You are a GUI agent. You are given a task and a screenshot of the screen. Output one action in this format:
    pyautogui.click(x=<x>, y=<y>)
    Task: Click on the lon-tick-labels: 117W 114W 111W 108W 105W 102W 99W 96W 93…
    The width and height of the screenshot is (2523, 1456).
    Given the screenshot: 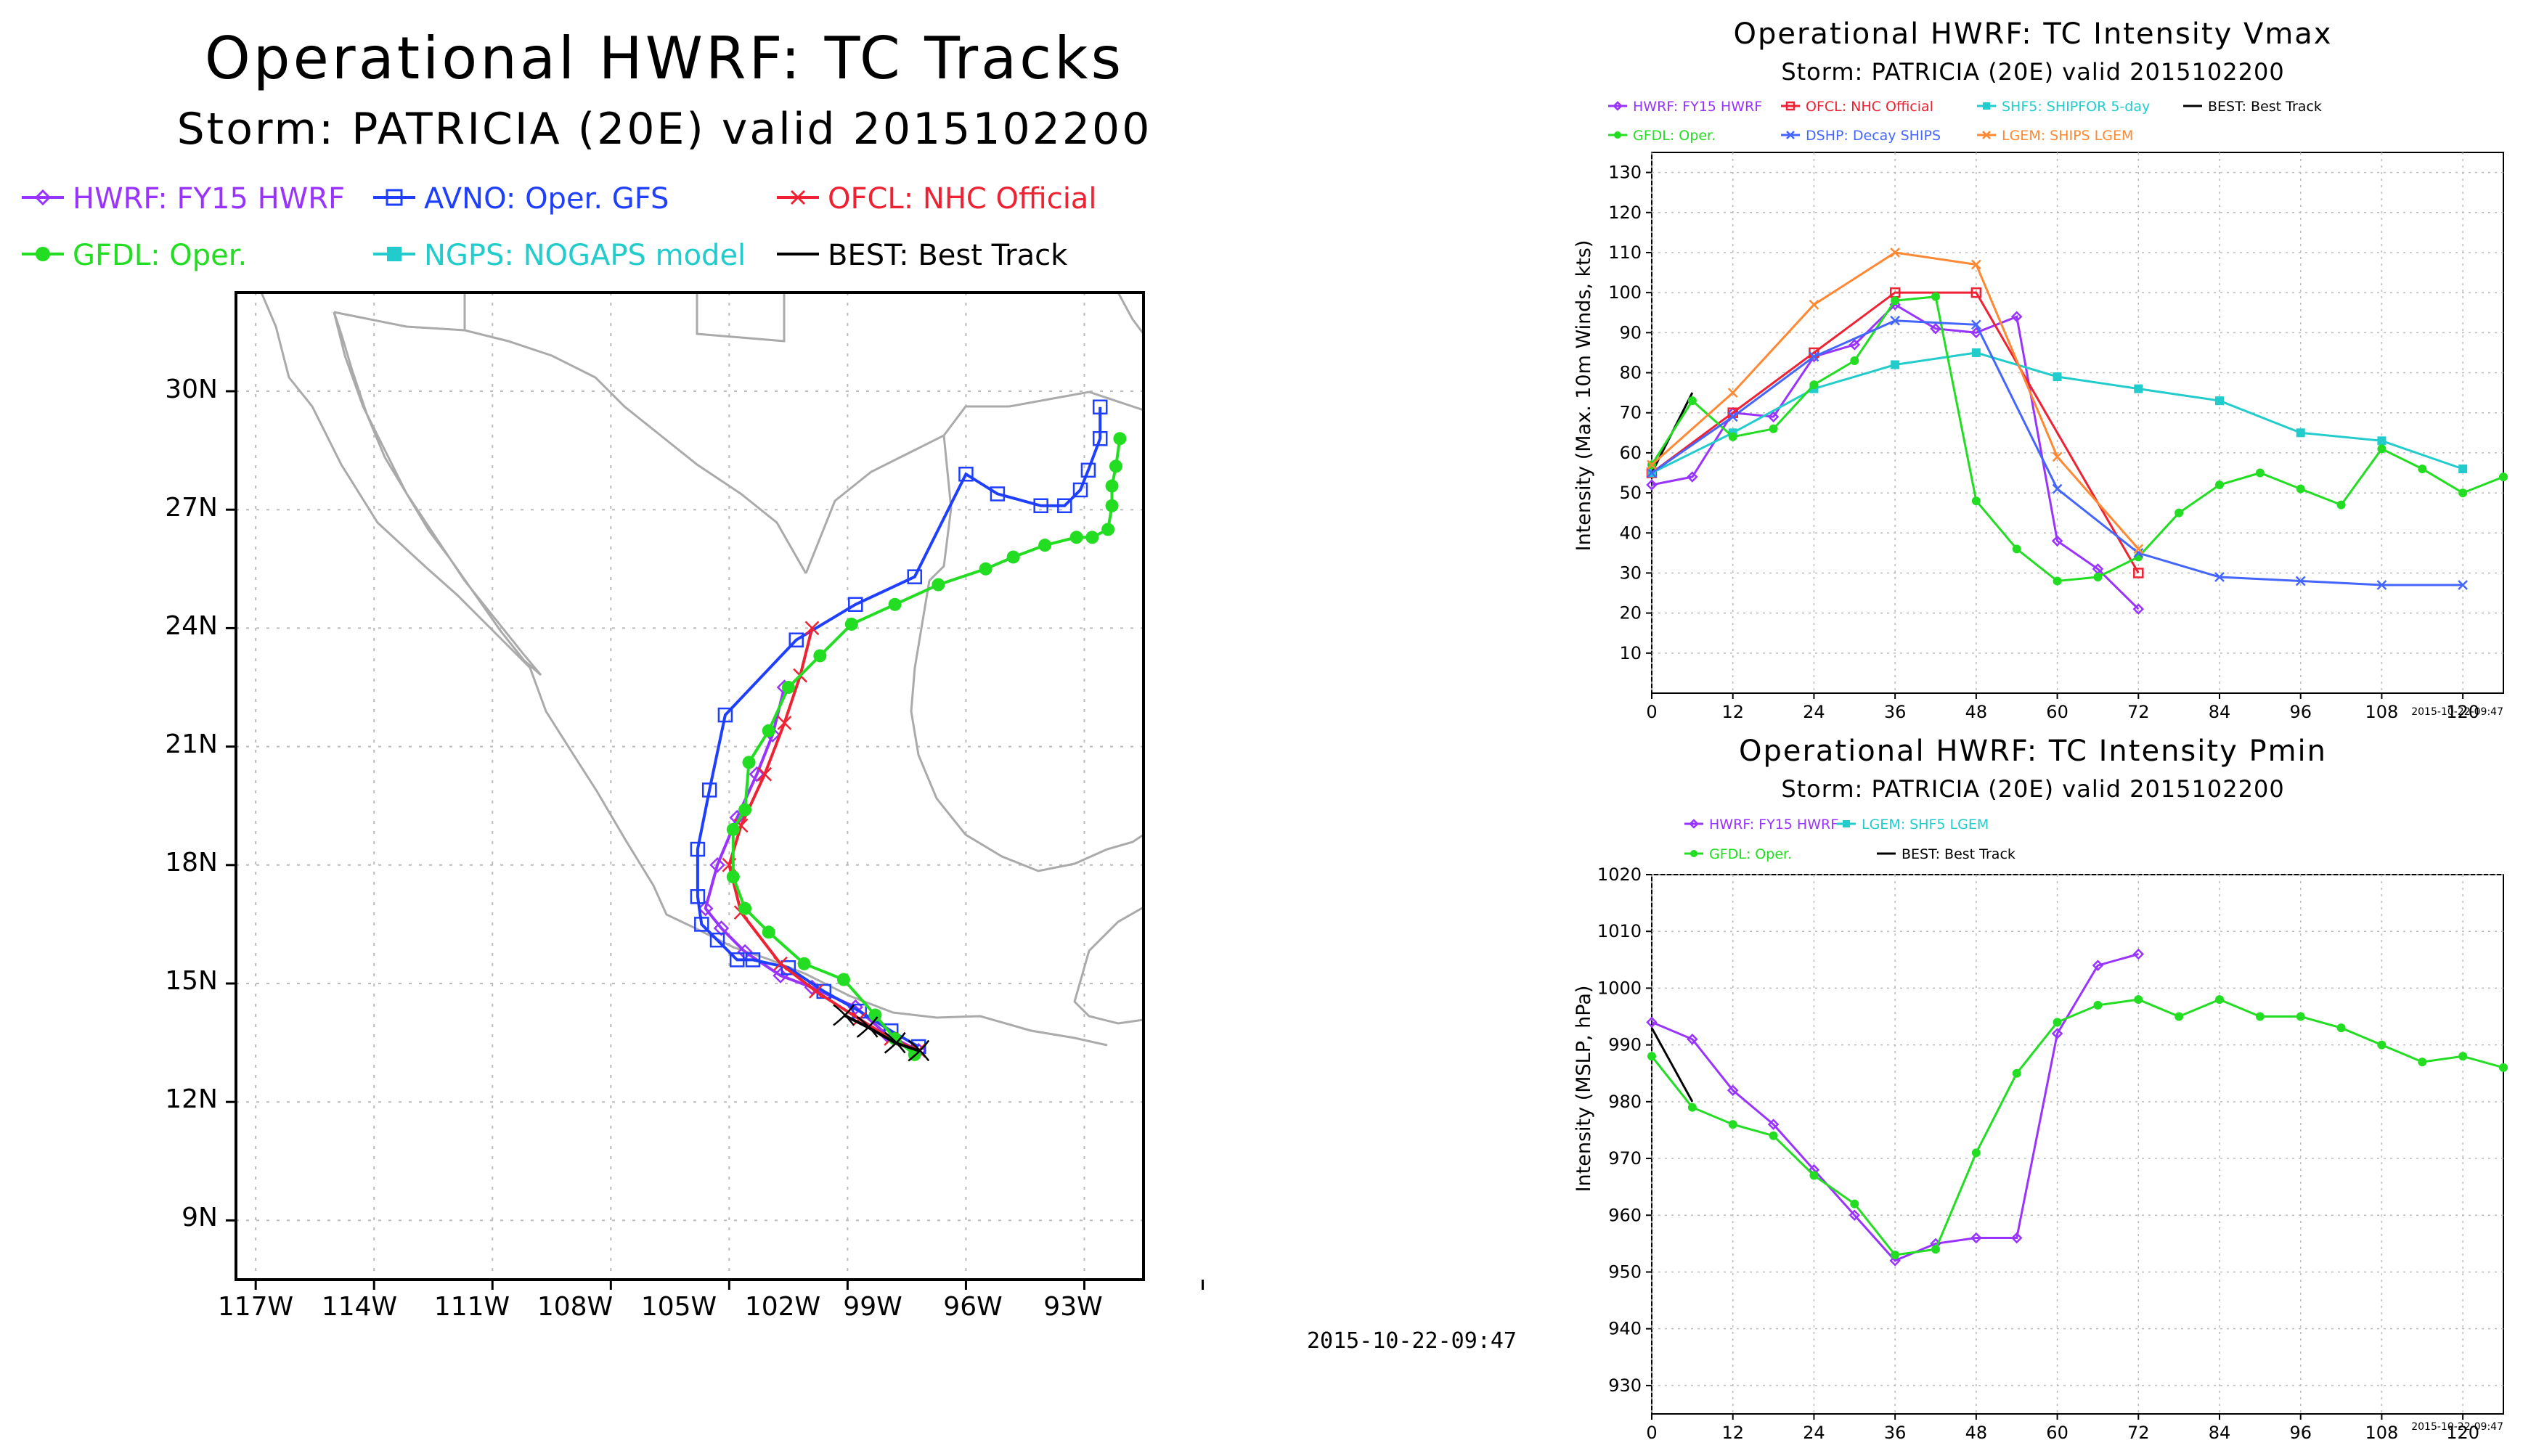 What is the action you would take?
    pyautogui.click(x=661, y=1307)
    